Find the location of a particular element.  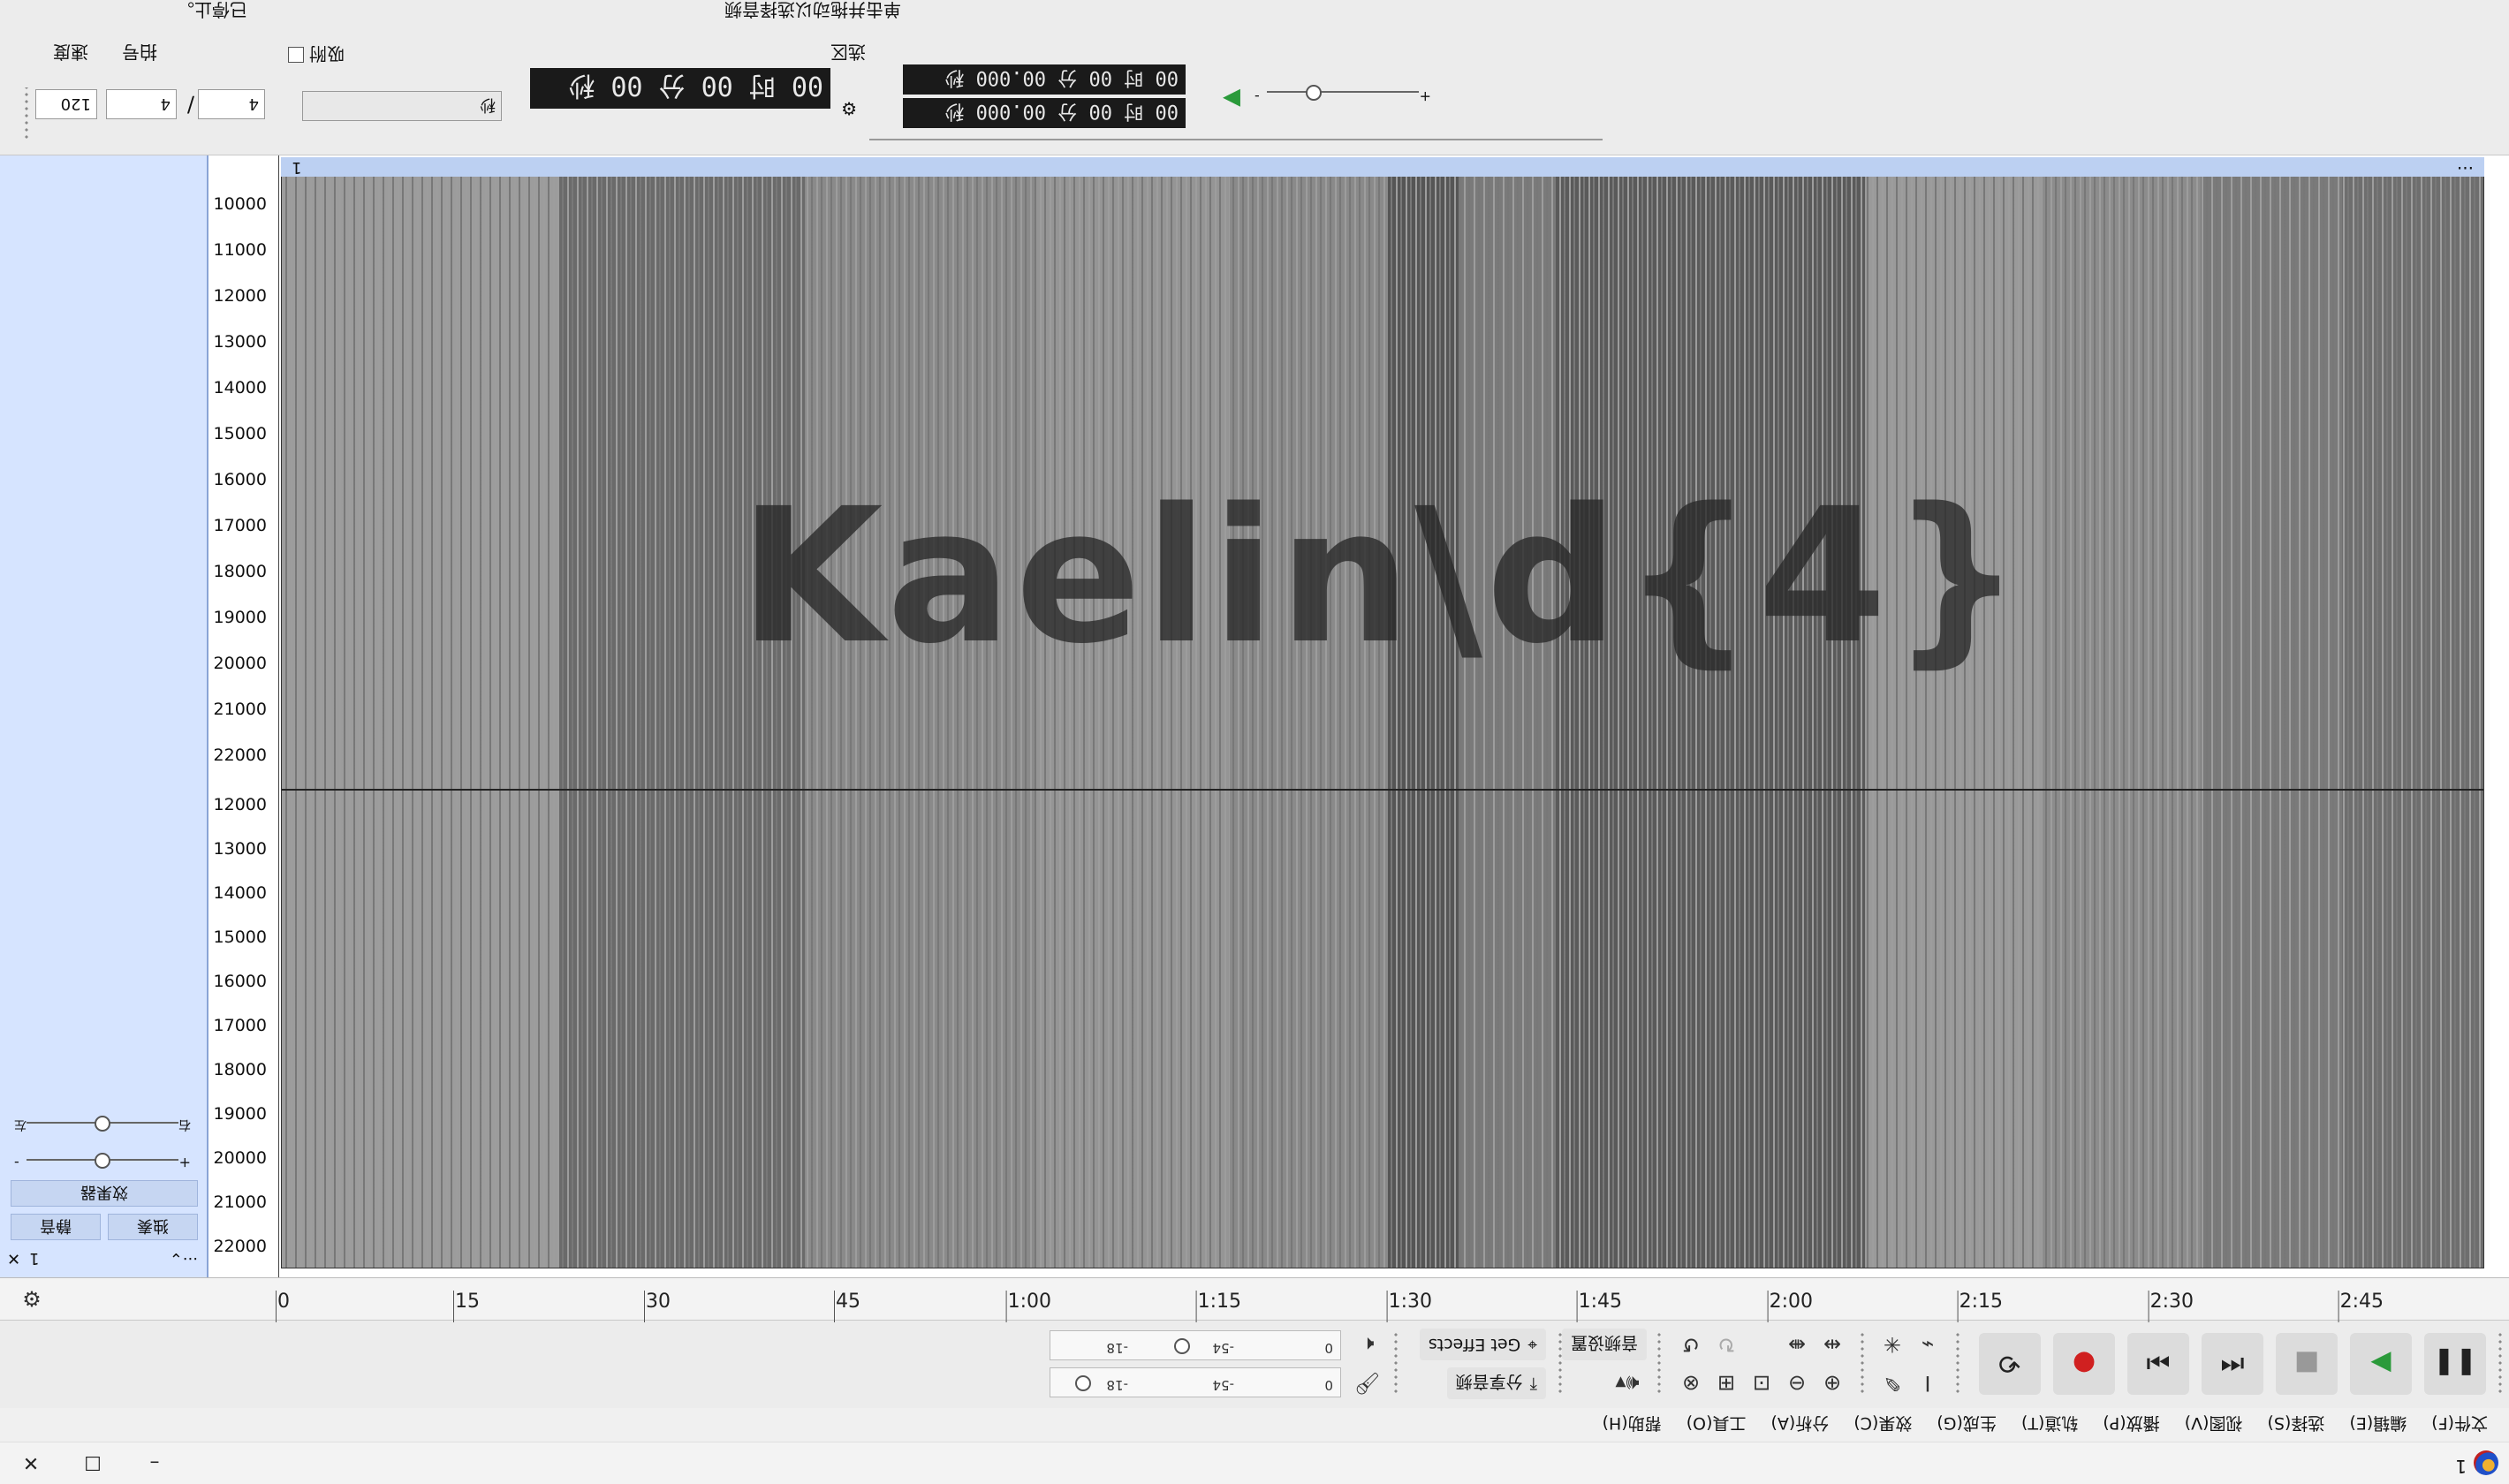

play-button: ▶ is located at coordinates (2381, 1364).